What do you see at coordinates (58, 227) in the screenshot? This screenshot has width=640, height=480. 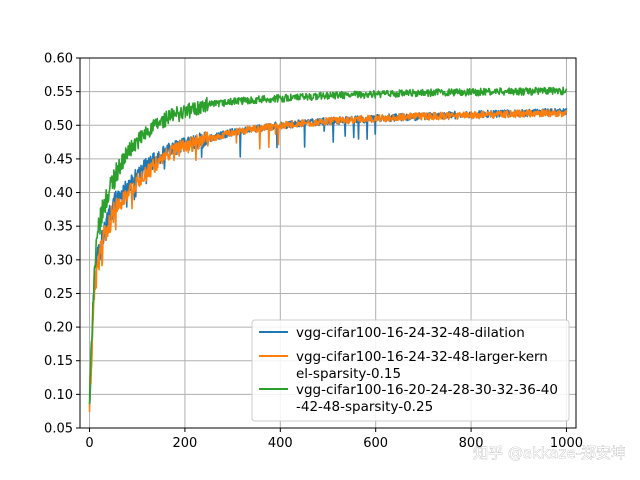 I see `y-tick-label: 0.35` at bounding box center [58, 227].